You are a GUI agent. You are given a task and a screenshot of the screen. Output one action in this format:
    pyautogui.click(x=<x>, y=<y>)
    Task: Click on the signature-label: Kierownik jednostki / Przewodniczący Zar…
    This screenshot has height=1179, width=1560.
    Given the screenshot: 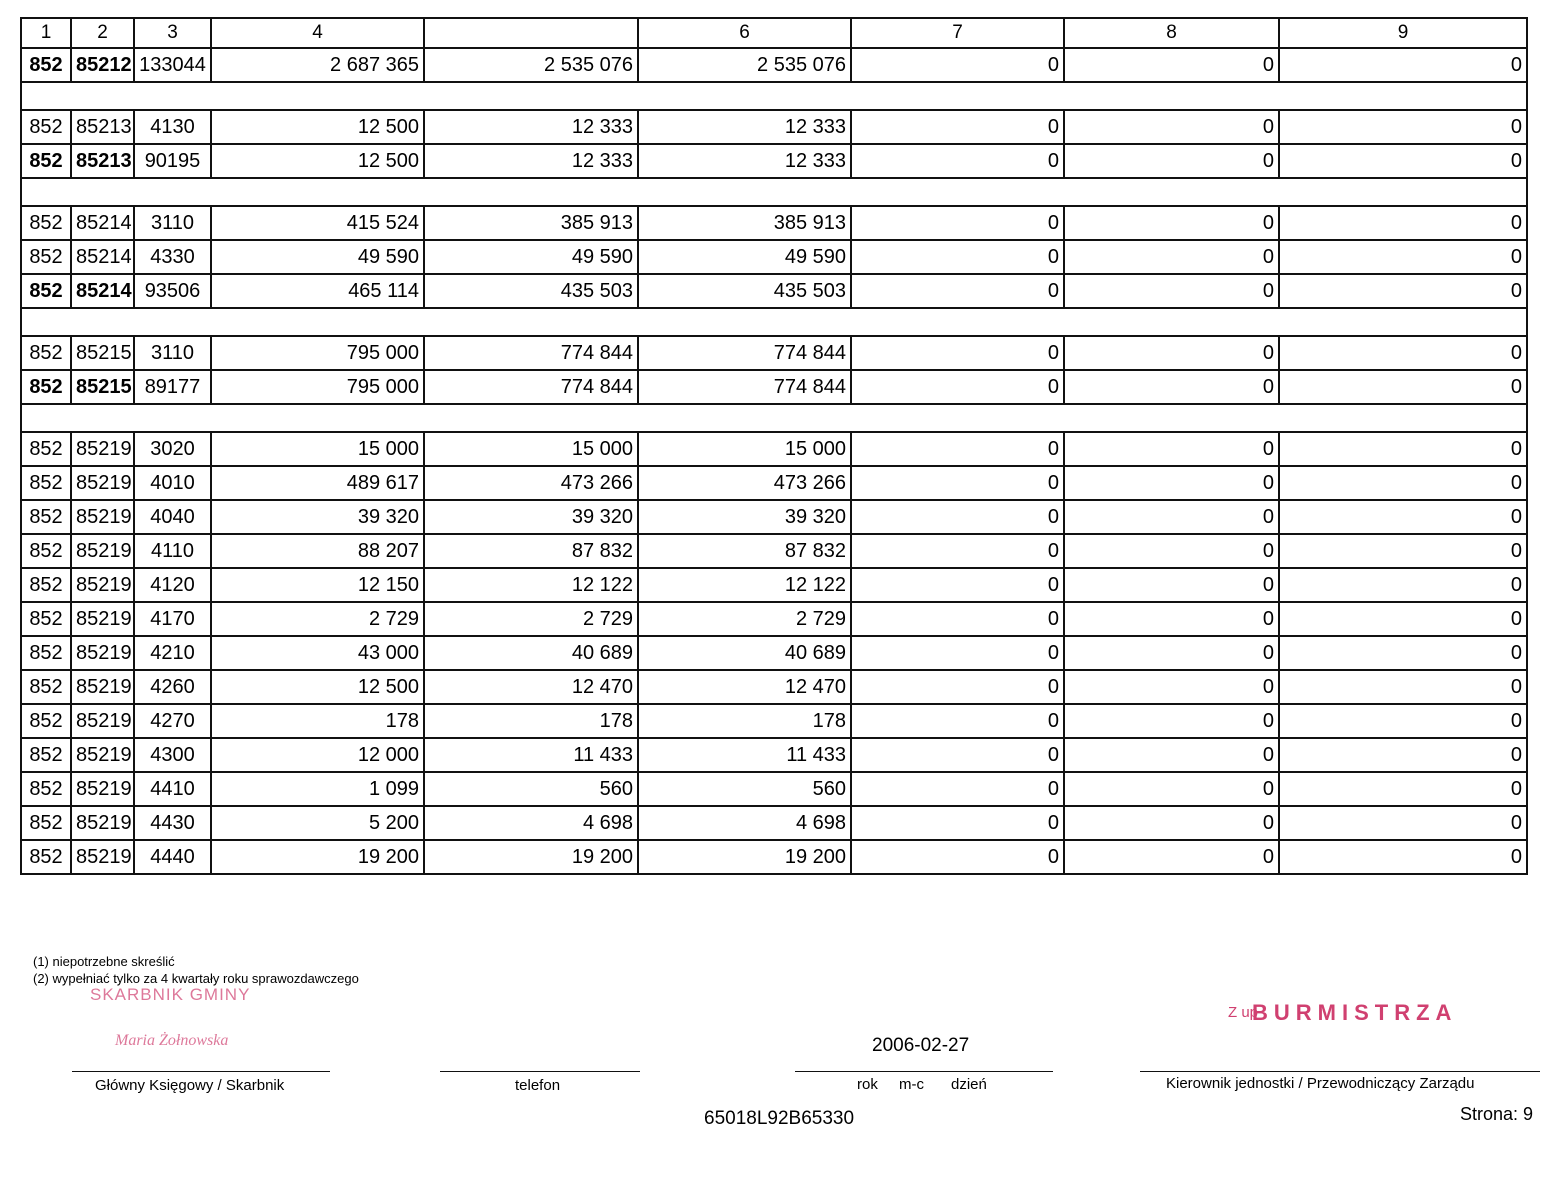 What is the action you would take?
    pyautogui.click(x=1320, y=1083)
    